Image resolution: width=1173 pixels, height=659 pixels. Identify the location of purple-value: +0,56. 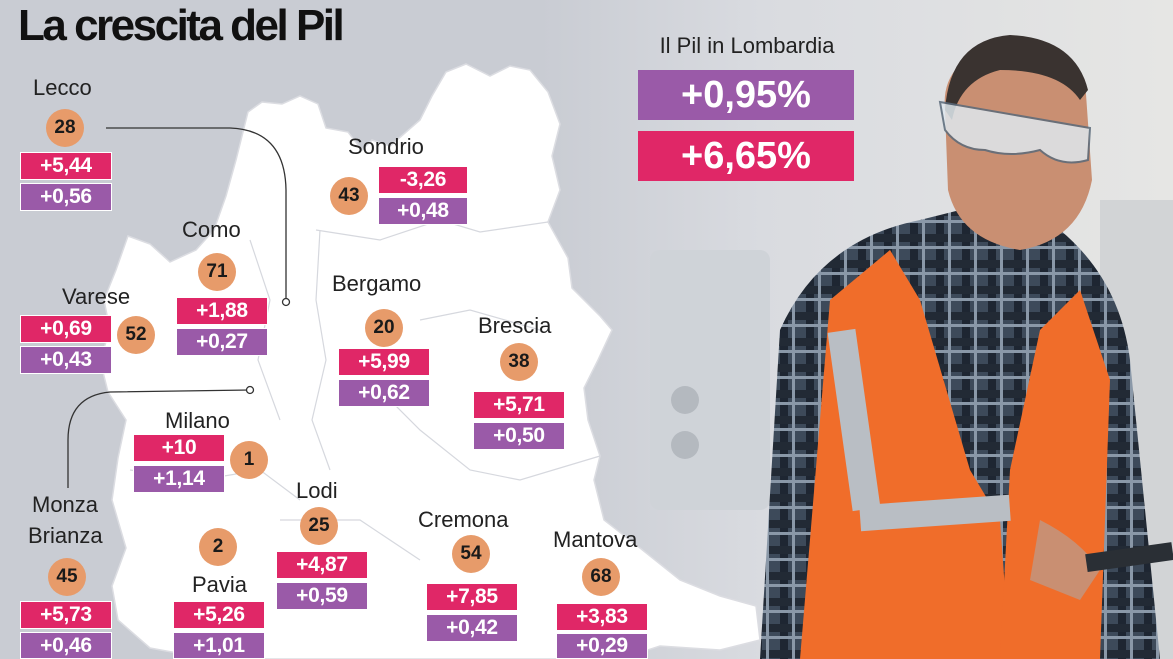
(66, 197).